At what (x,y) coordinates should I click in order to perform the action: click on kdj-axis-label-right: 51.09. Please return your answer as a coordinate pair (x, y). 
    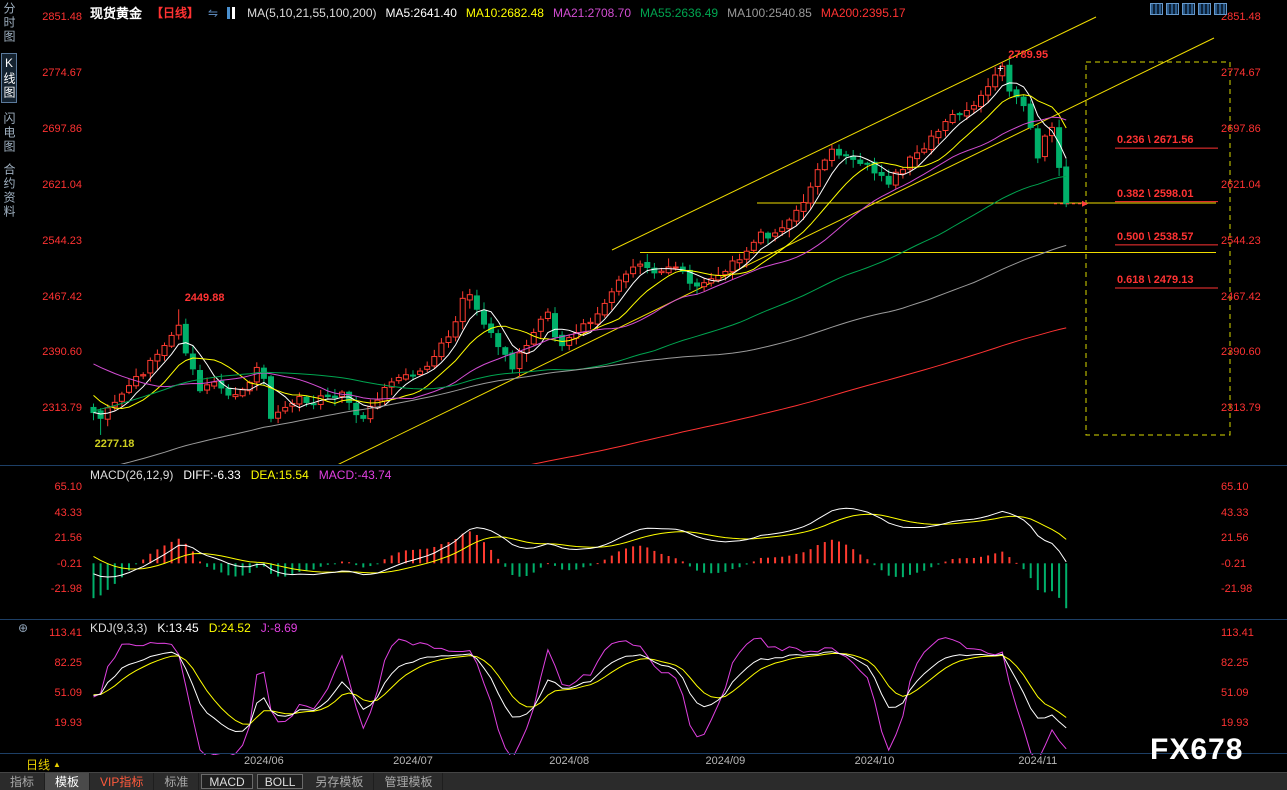
    Looking at the image, I should click on (1235, 693).